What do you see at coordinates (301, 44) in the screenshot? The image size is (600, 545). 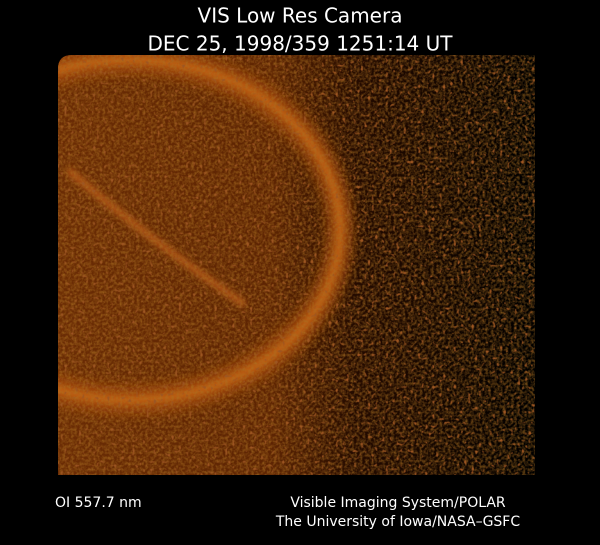 I see `timestamp: DEC 25, 1998/359 1251:14 UT` at bounding box center [301, 44].